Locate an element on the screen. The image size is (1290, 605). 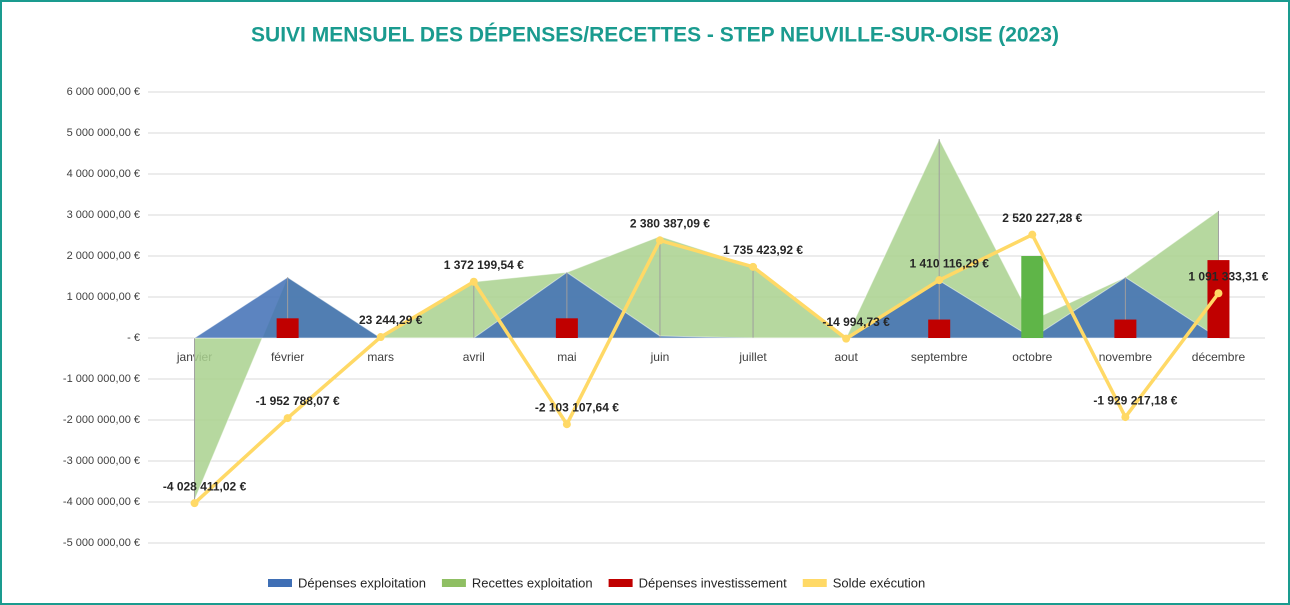
y-tick-label: -2 000 000,00 € is located at coordinates (101, 420).